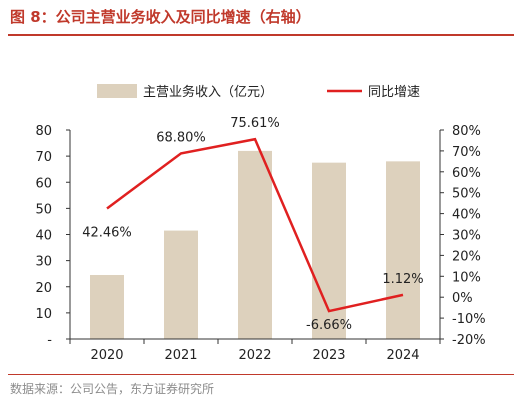 This screenshot has height=407, width=522. Describe the element at coordinates (469, 340) in the screenshot. I see `right-tick-label: -20%` at that location.